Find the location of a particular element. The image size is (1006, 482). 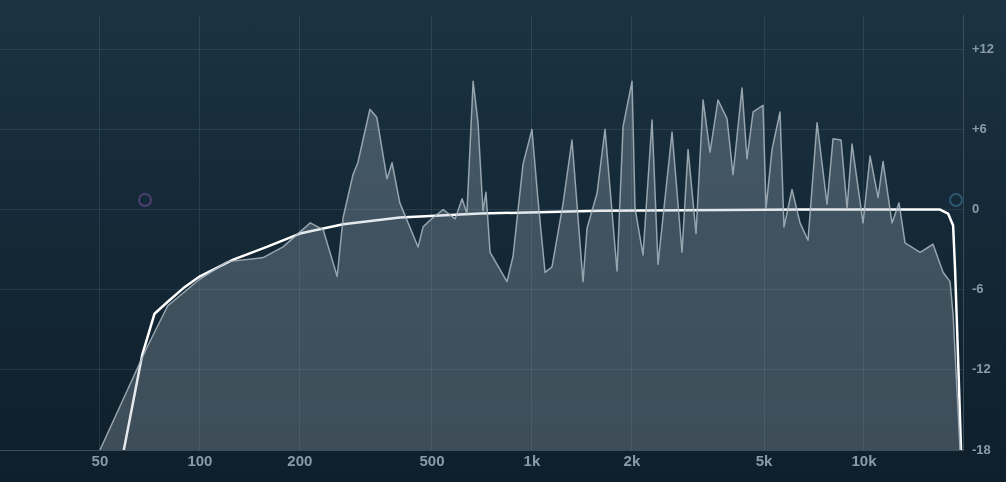

x-tick-label: 2k is located at coordinates (632, 461).